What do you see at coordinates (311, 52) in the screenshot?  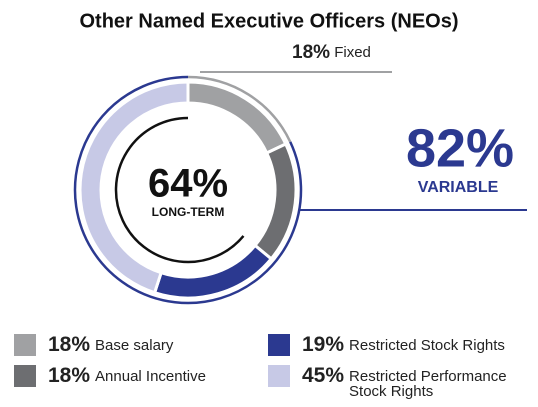 I see `fixed-value: 18%` at bounding box center [311, 52].